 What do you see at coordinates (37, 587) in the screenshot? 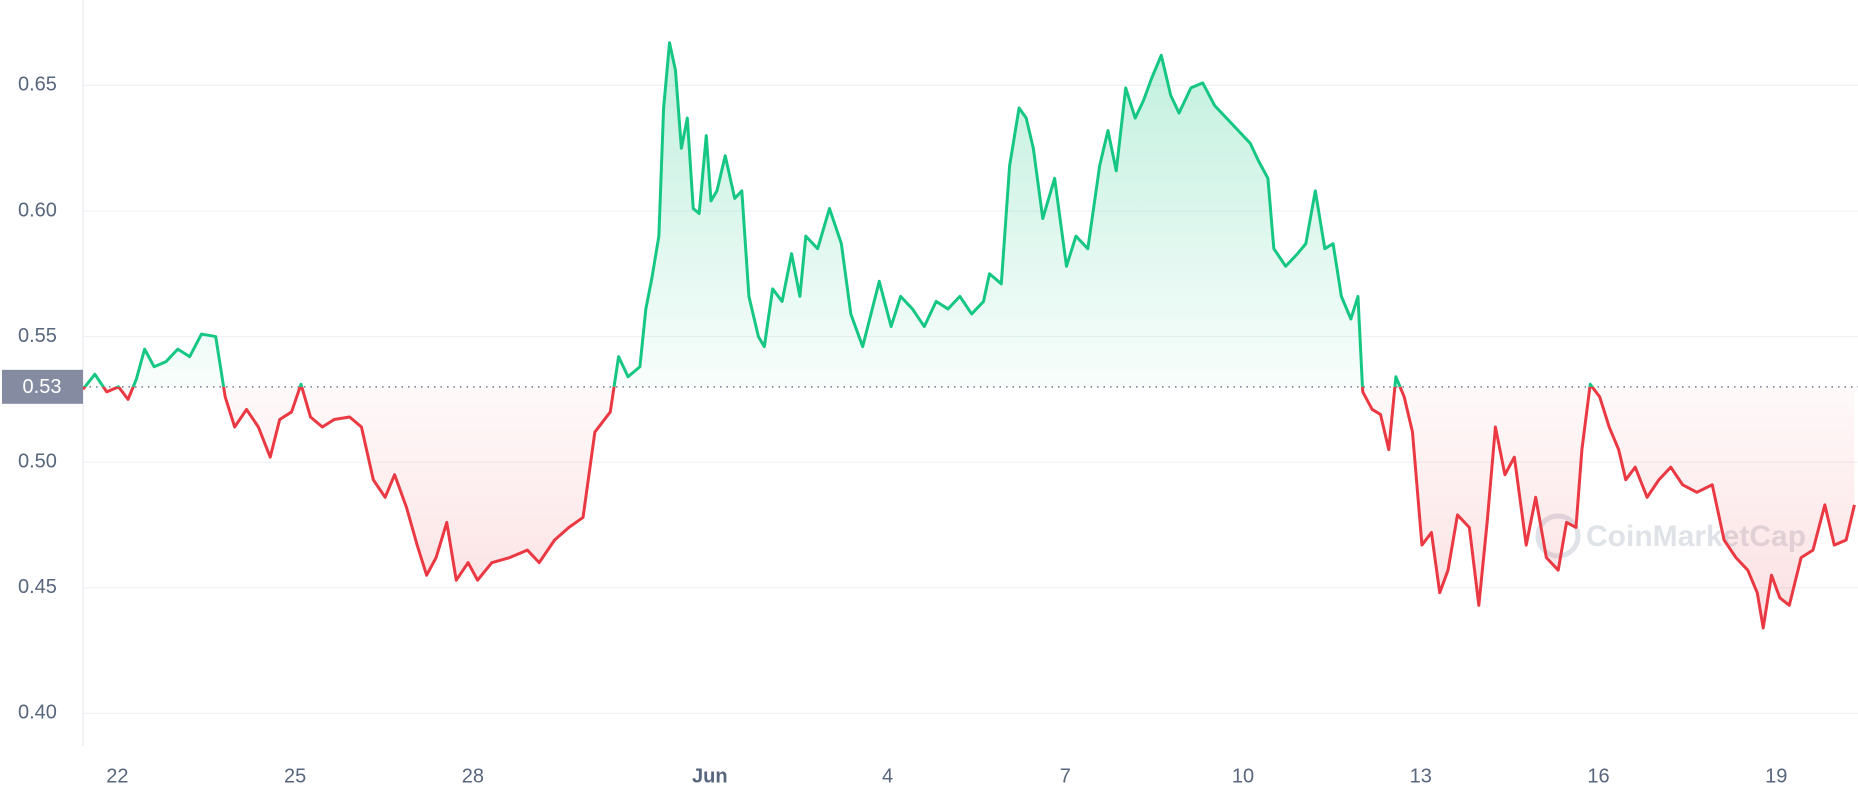
I see `y-tick-label: 0.45` at bounding box center [37, 587].